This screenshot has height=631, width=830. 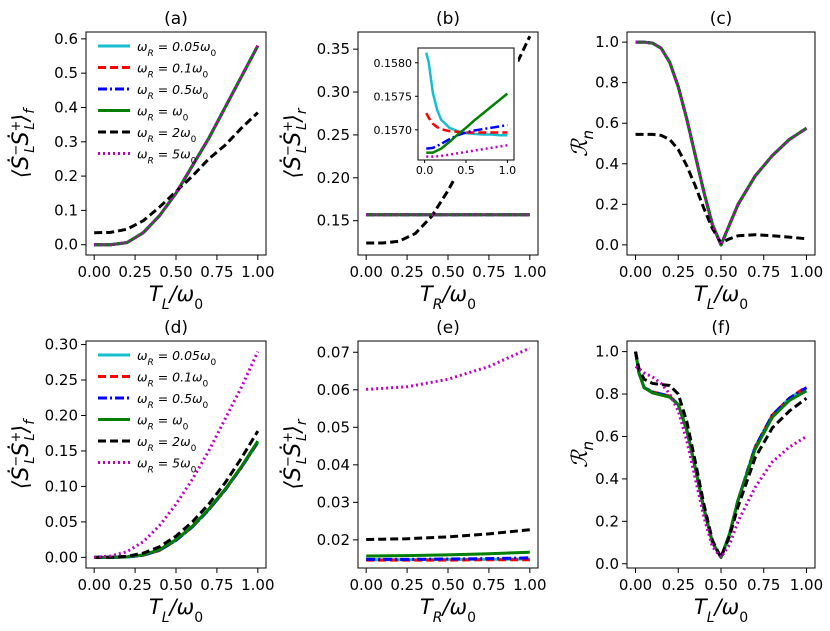 What do you see at coordinates (333, 502) in the screenshot?
I see `y-tick-label: 0.03` at bounding box center [333, 502].